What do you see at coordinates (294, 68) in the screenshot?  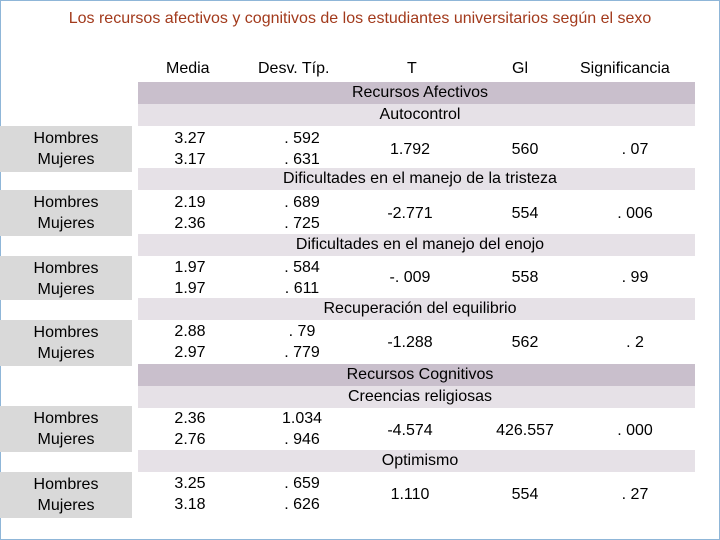 I see `header-desv: Desv. Típ.` at bounding box center [294, 68].